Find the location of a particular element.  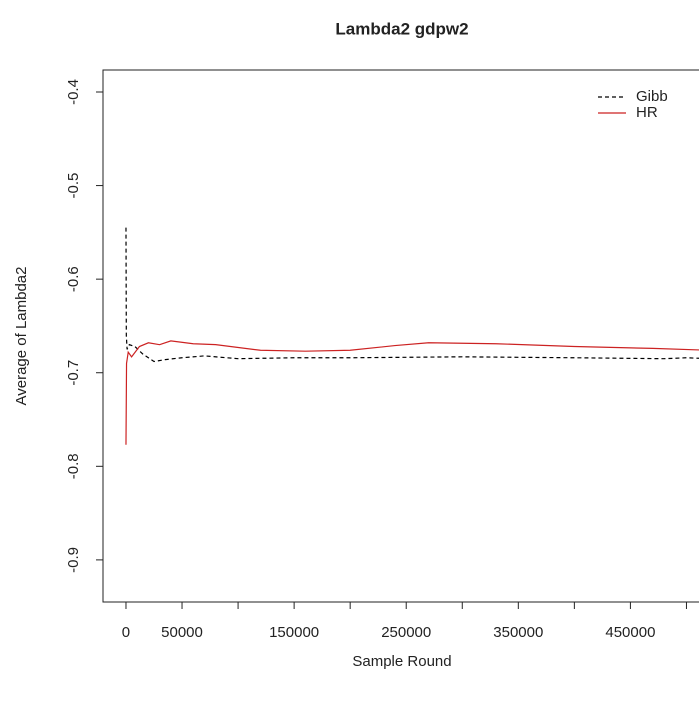

y-axis-label: Average of Lambda2 is located at coordinates (21, 336).